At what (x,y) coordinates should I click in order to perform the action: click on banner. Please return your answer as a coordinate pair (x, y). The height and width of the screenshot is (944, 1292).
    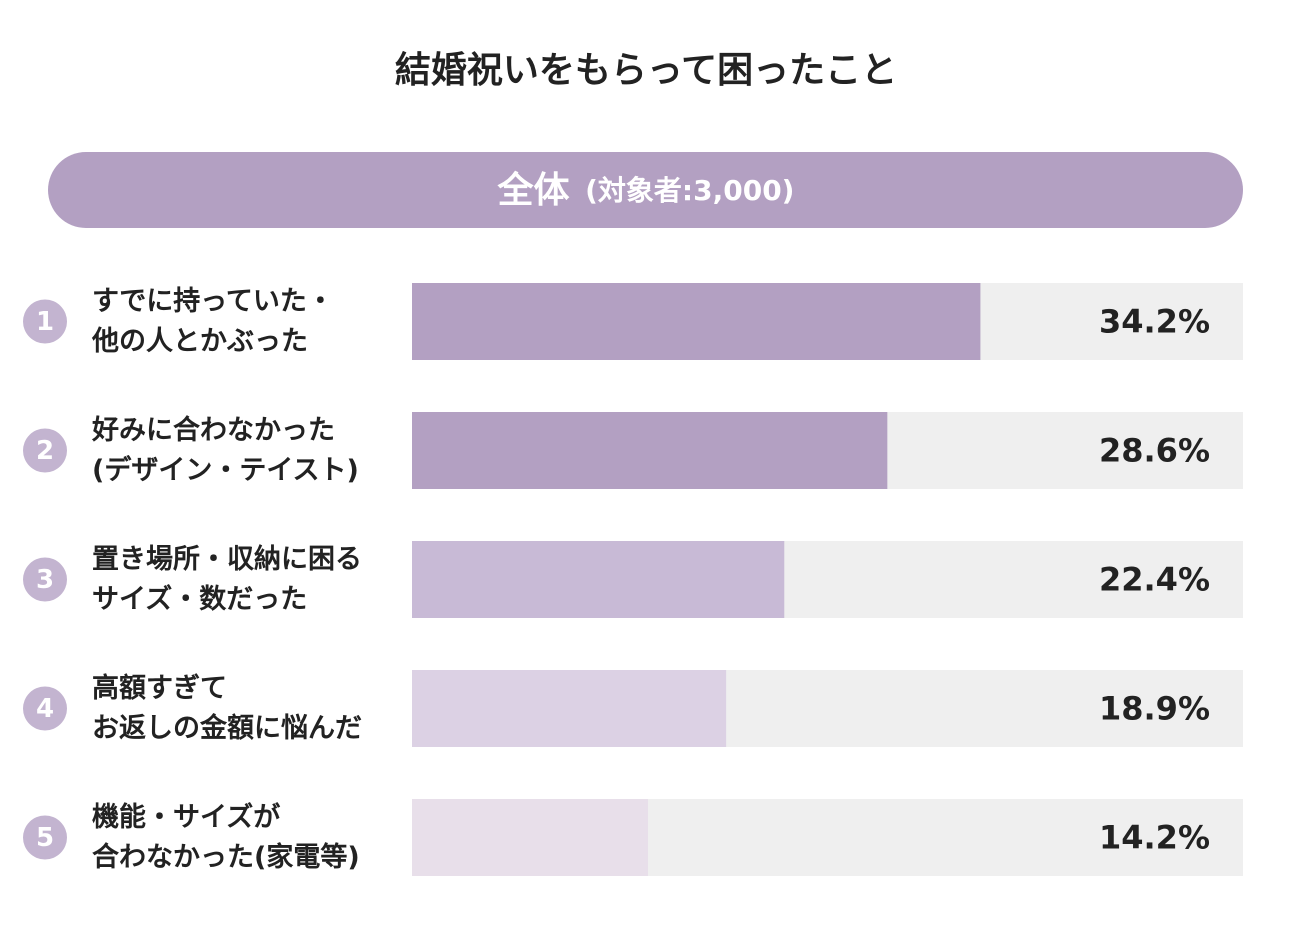
    Looking at the image, I should click on (645, 190).